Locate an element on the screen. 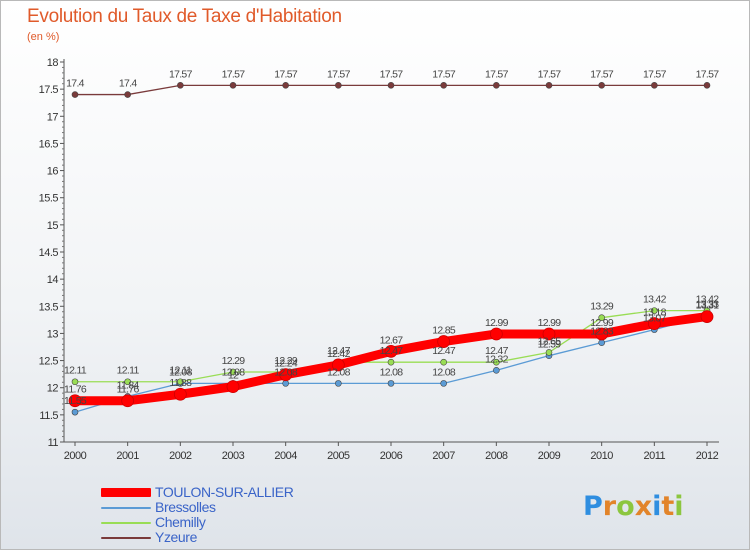  x-tick-label: 2002 is located at coordinates (180, 456).